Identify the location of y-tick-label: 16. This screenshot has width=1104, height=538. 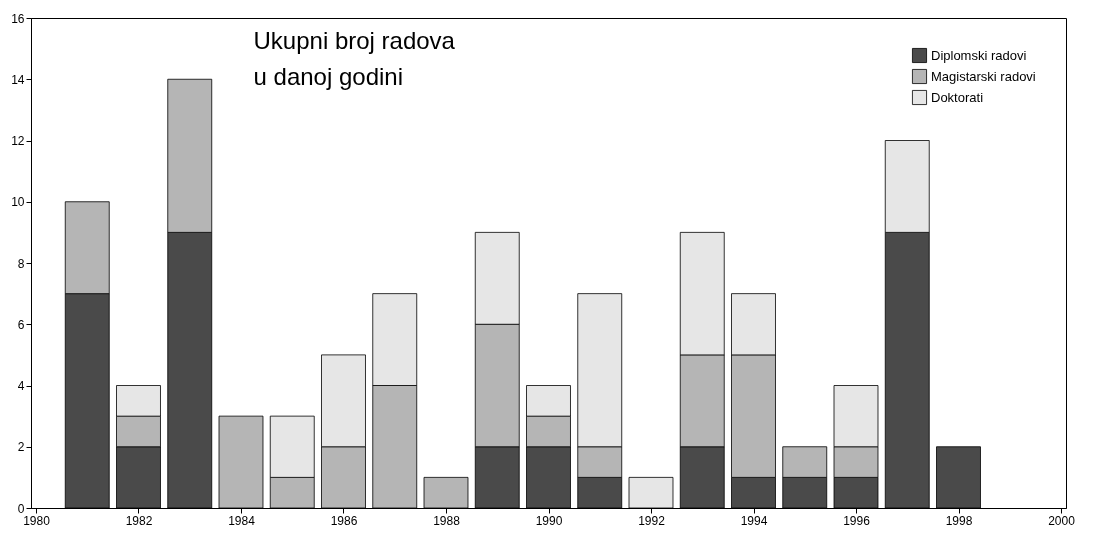
(18, 18).